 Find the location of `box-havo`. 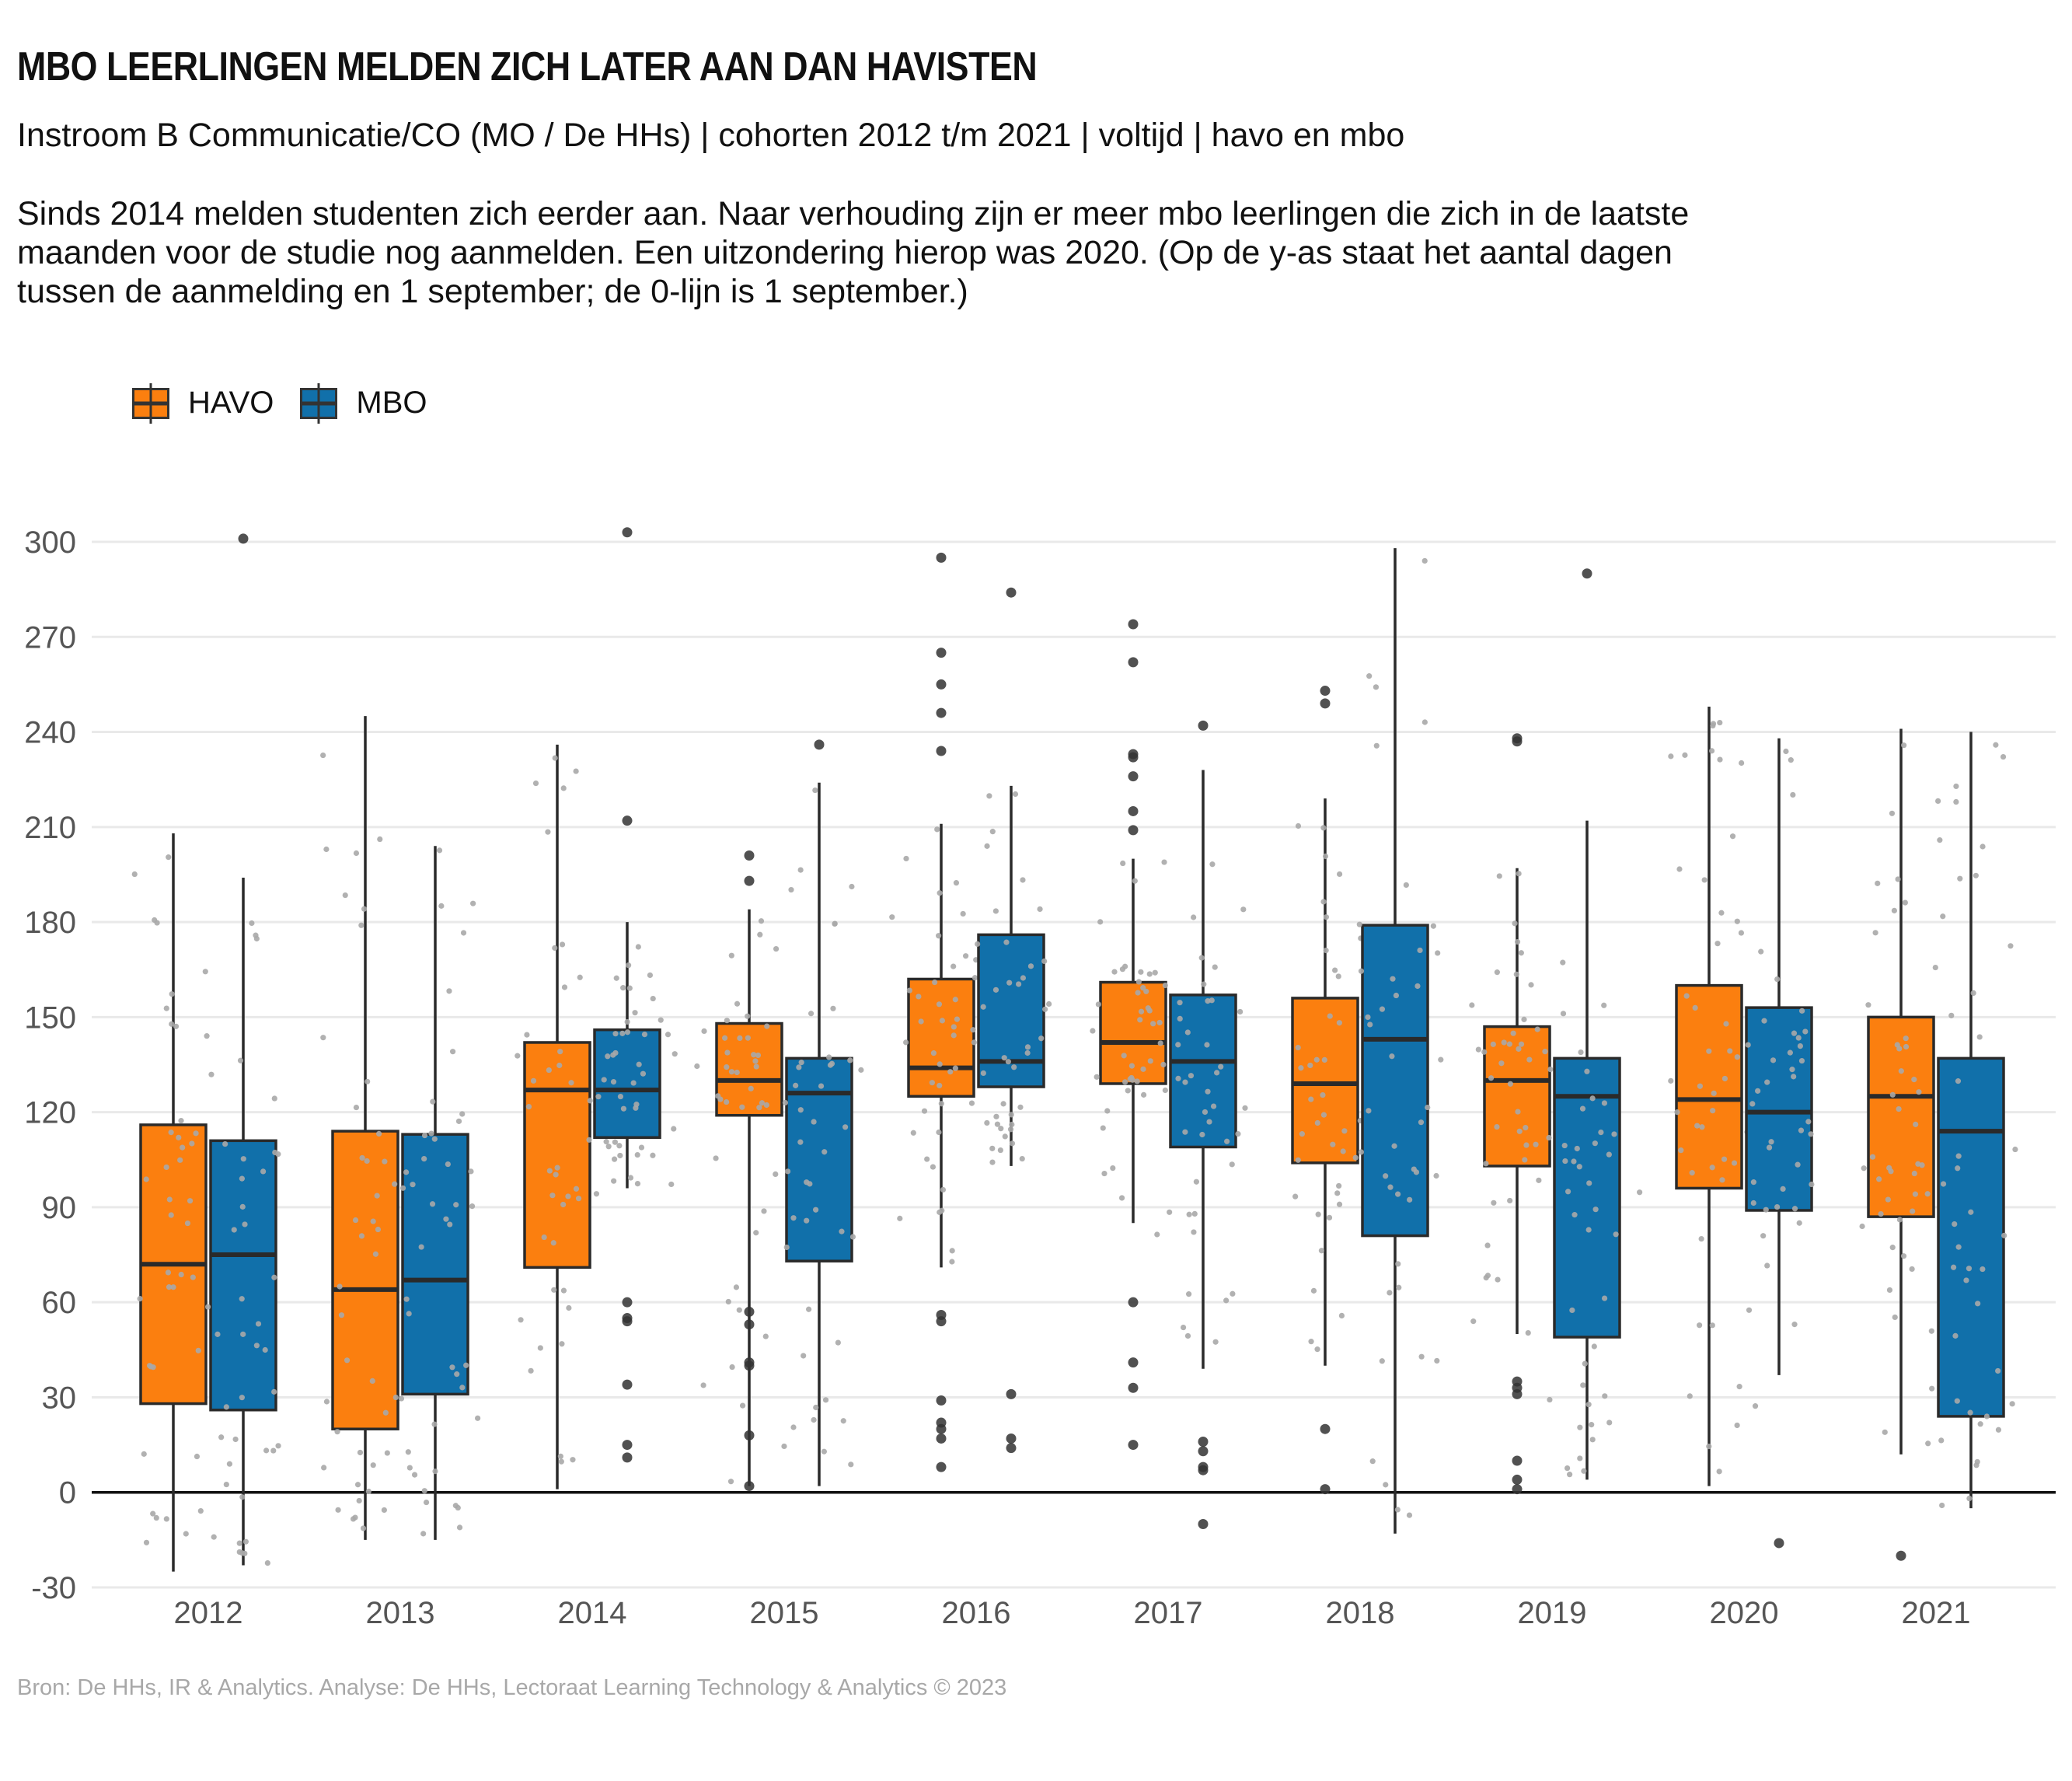

box-havo is located at coordinates (365, 1280).